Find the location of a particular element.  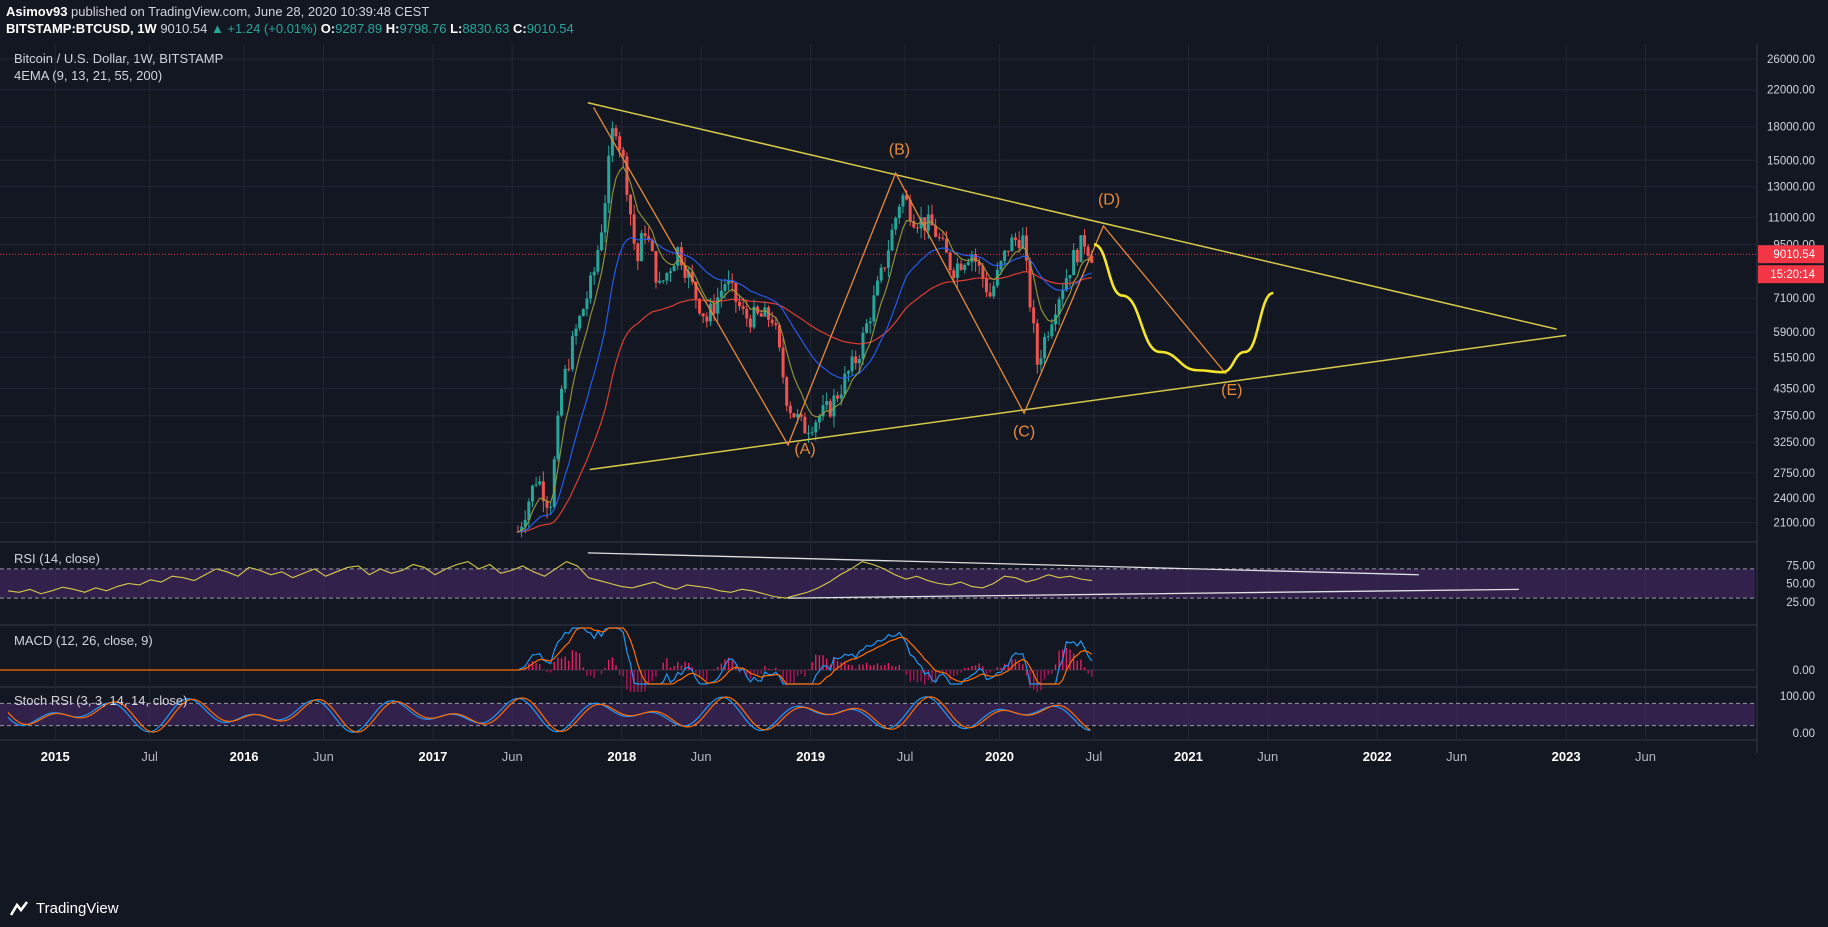

footer: TradingView is located at coordinates (914, 909).